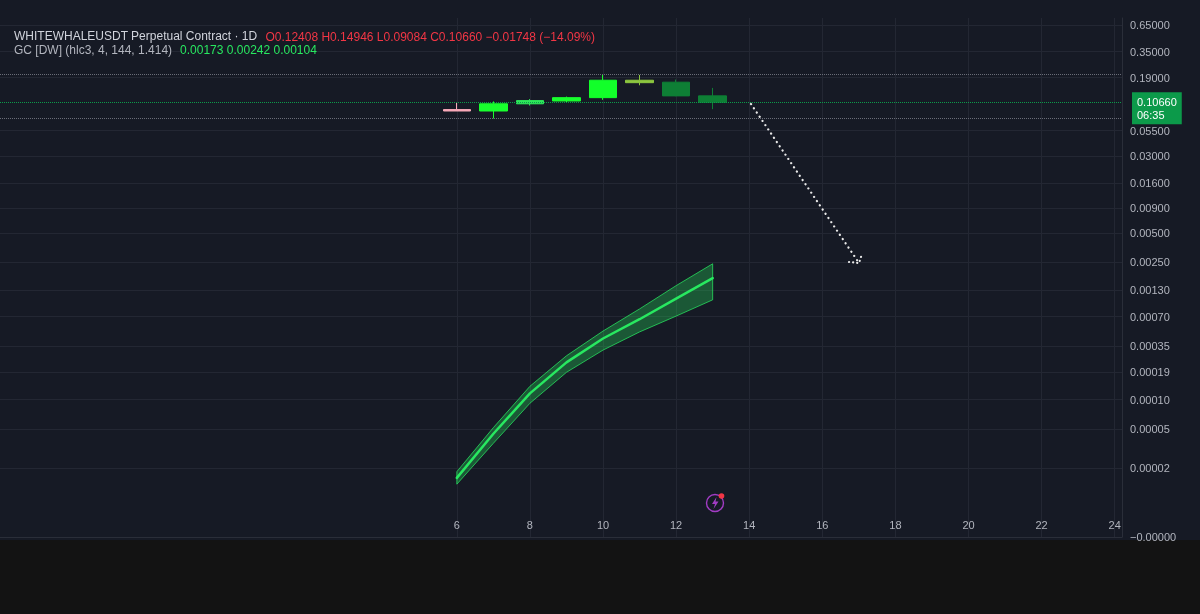  Describe the element at coordinates (93, 50) in the screenshot. I see `annotation: GC [DW] (hlc3, 4, 144, 1.414)` at that location.